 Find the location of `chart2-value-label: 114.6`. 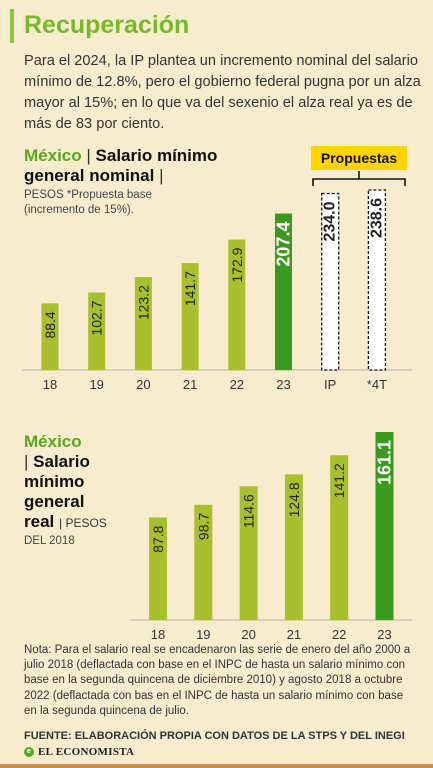

chart2-value-label: 114.6 is located at coordinates (249, 511).